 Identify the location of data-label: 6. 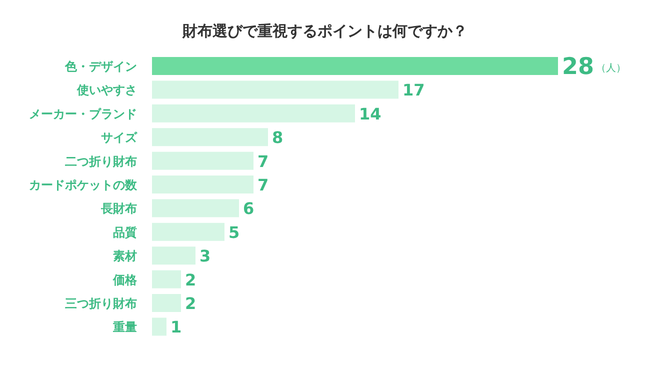
(248, 208).